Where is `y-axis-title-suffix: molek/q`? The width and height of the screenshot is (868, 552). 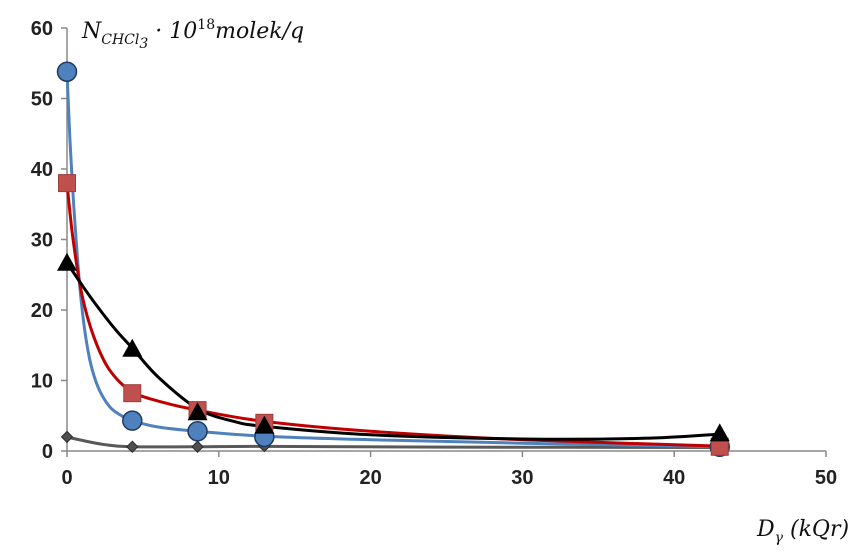
y-axis-title-suffix: molek/q is located at coordinates (259, 31).